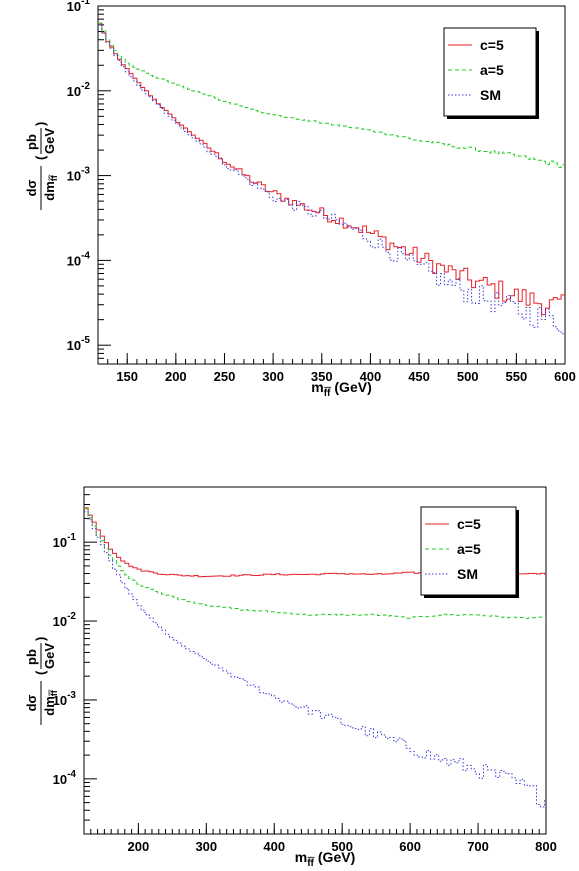 Image resolution: width=579 pixels, height=871 pixels. What do you see at coordinates (85, 340) in the screenshot?
I see `y-tick-exponent: -5` at bounding box center [85, 340].